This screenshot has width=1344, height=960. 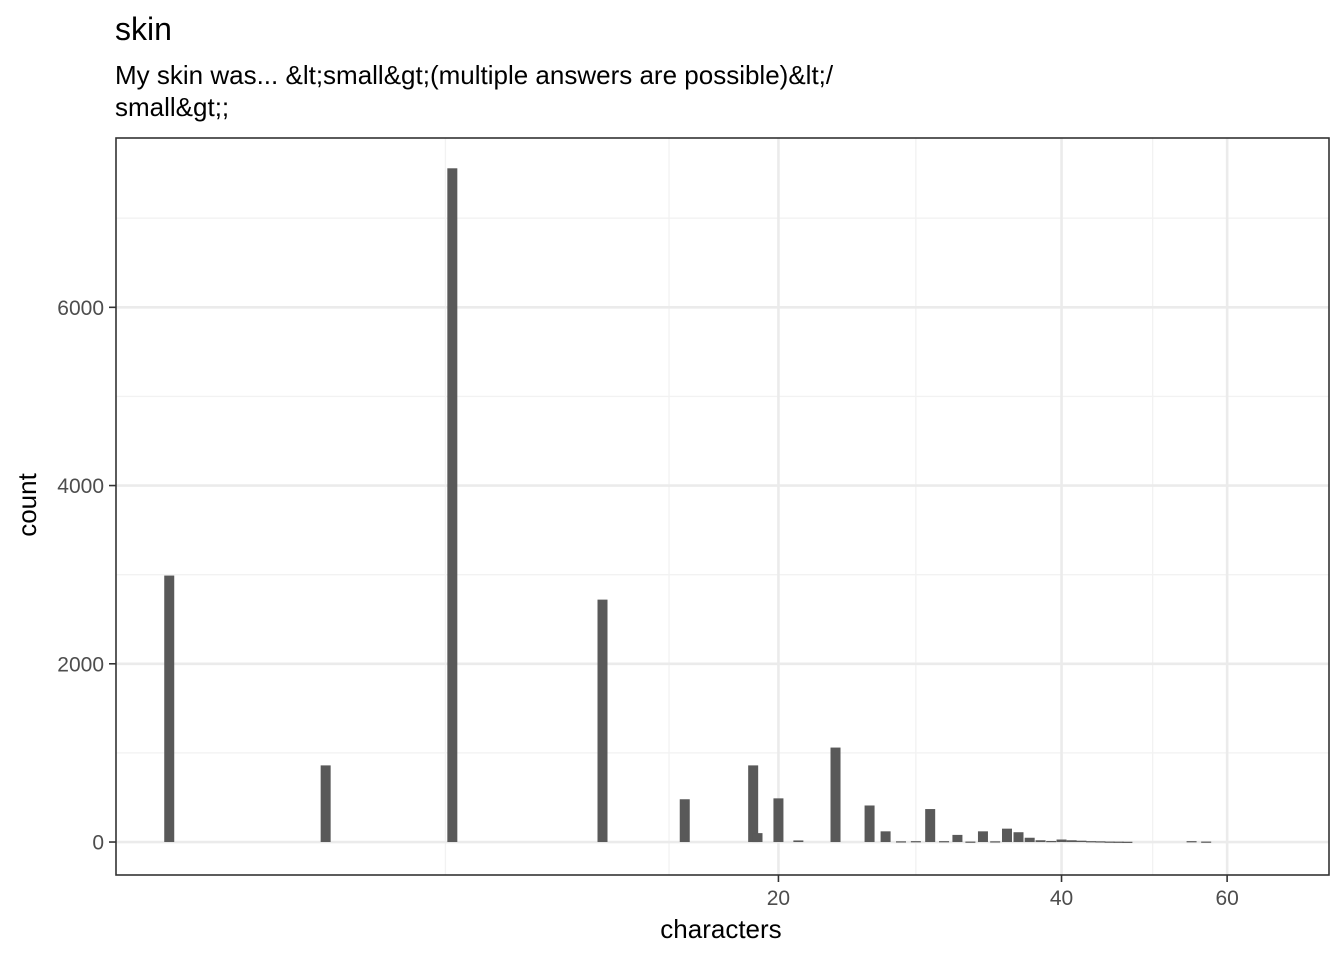 What do you see at coordinates (98, 843) in the screenshot?
I see `y-tick-label: 0` at bounding box center [98, 843].